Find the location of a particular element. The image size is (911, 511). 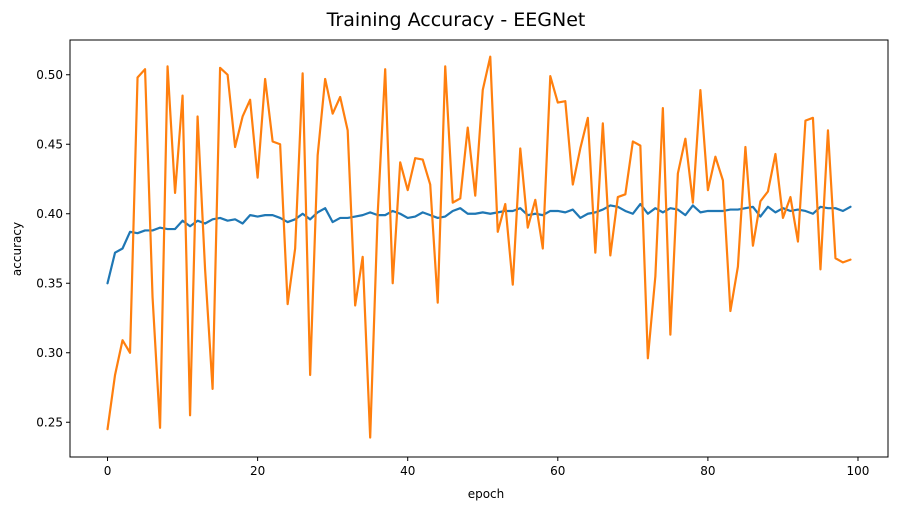

y-tick-label: 0.50 is located at coordinates (49, 75).